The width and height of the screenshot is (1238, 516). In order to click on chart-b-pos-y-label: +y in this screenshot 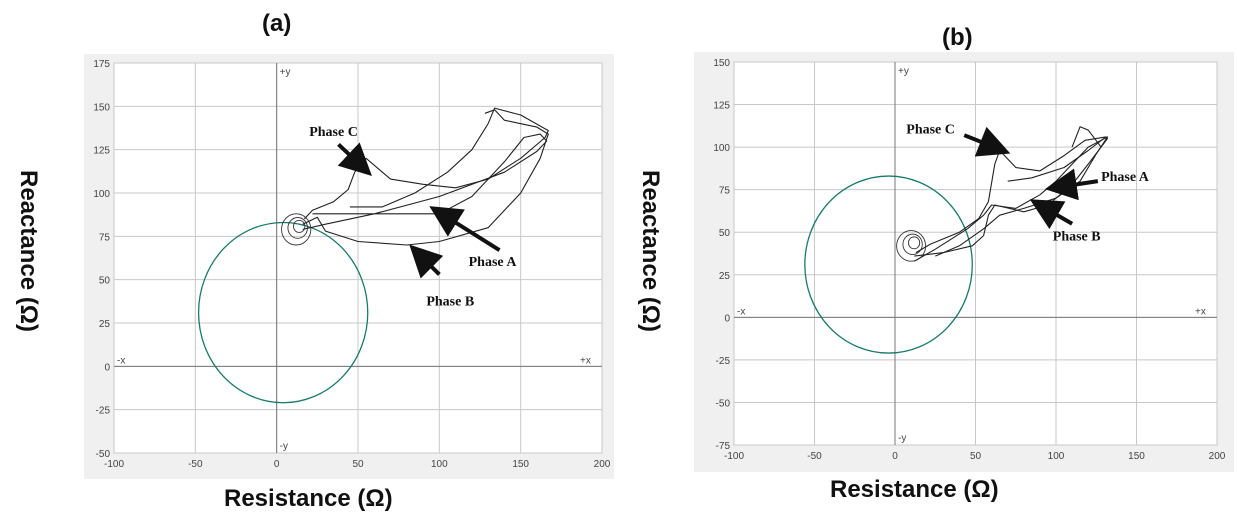, I will do `click(903, 71)`.